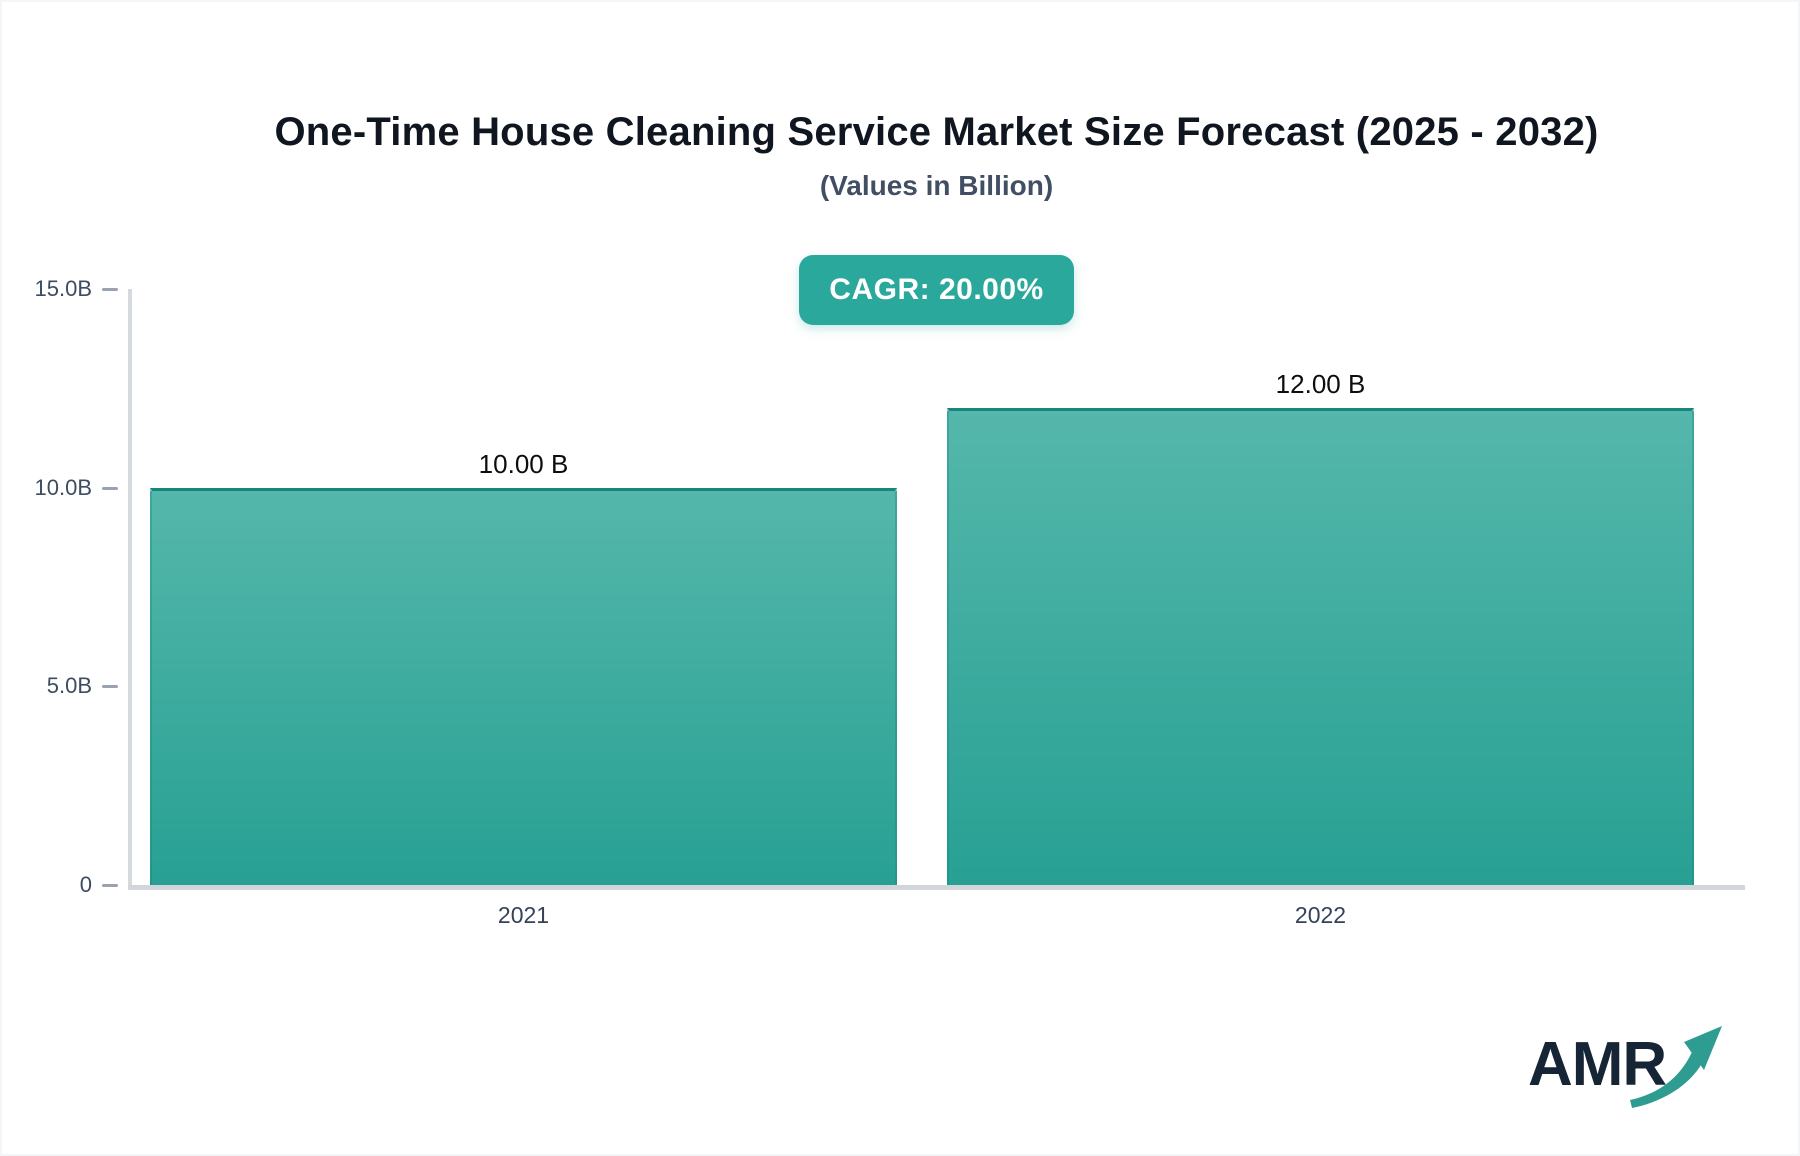  What do you see at coordinates (936, 185) in the screenshot?
I see `chart-subtitle: (Values in Billion)` at bounding box center [936, 185].